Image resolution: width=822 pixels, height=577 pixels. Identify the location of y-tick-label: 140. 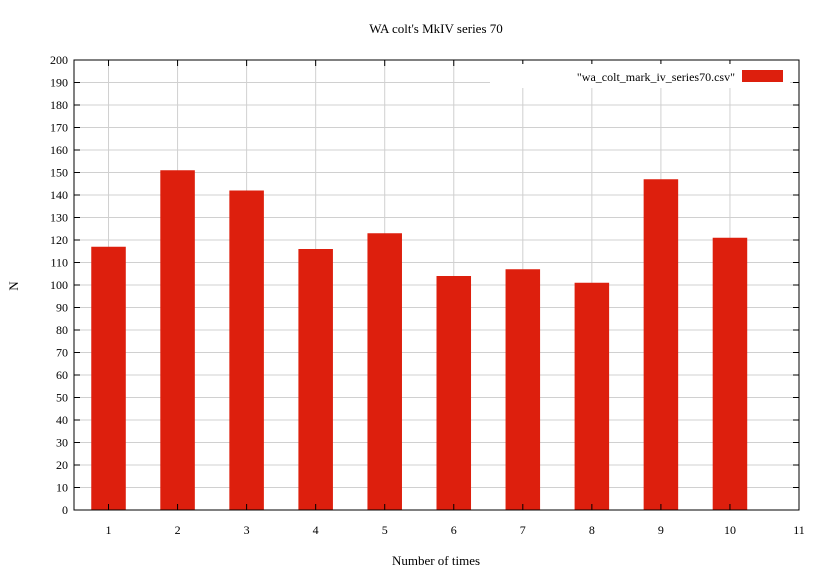
(59, 195).